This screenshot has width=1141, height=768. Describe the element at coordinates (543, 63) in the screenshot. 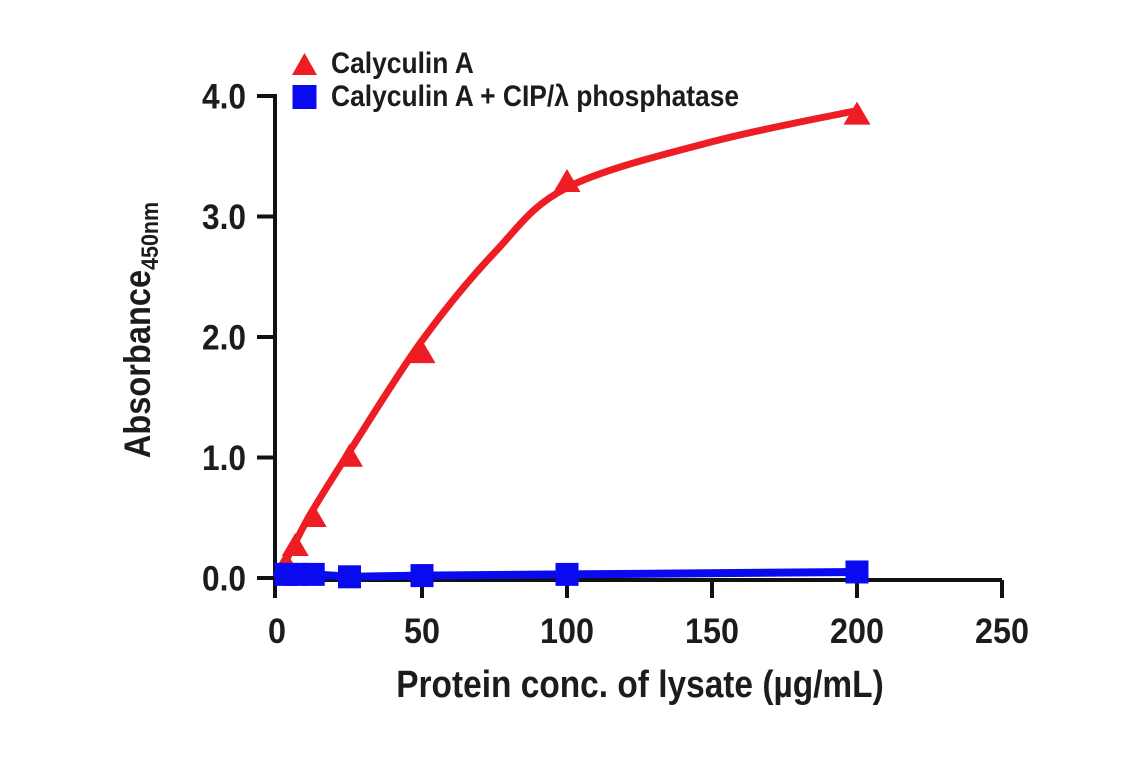

I see `legend-item-calyculin-a: Calyculin A` at that location.